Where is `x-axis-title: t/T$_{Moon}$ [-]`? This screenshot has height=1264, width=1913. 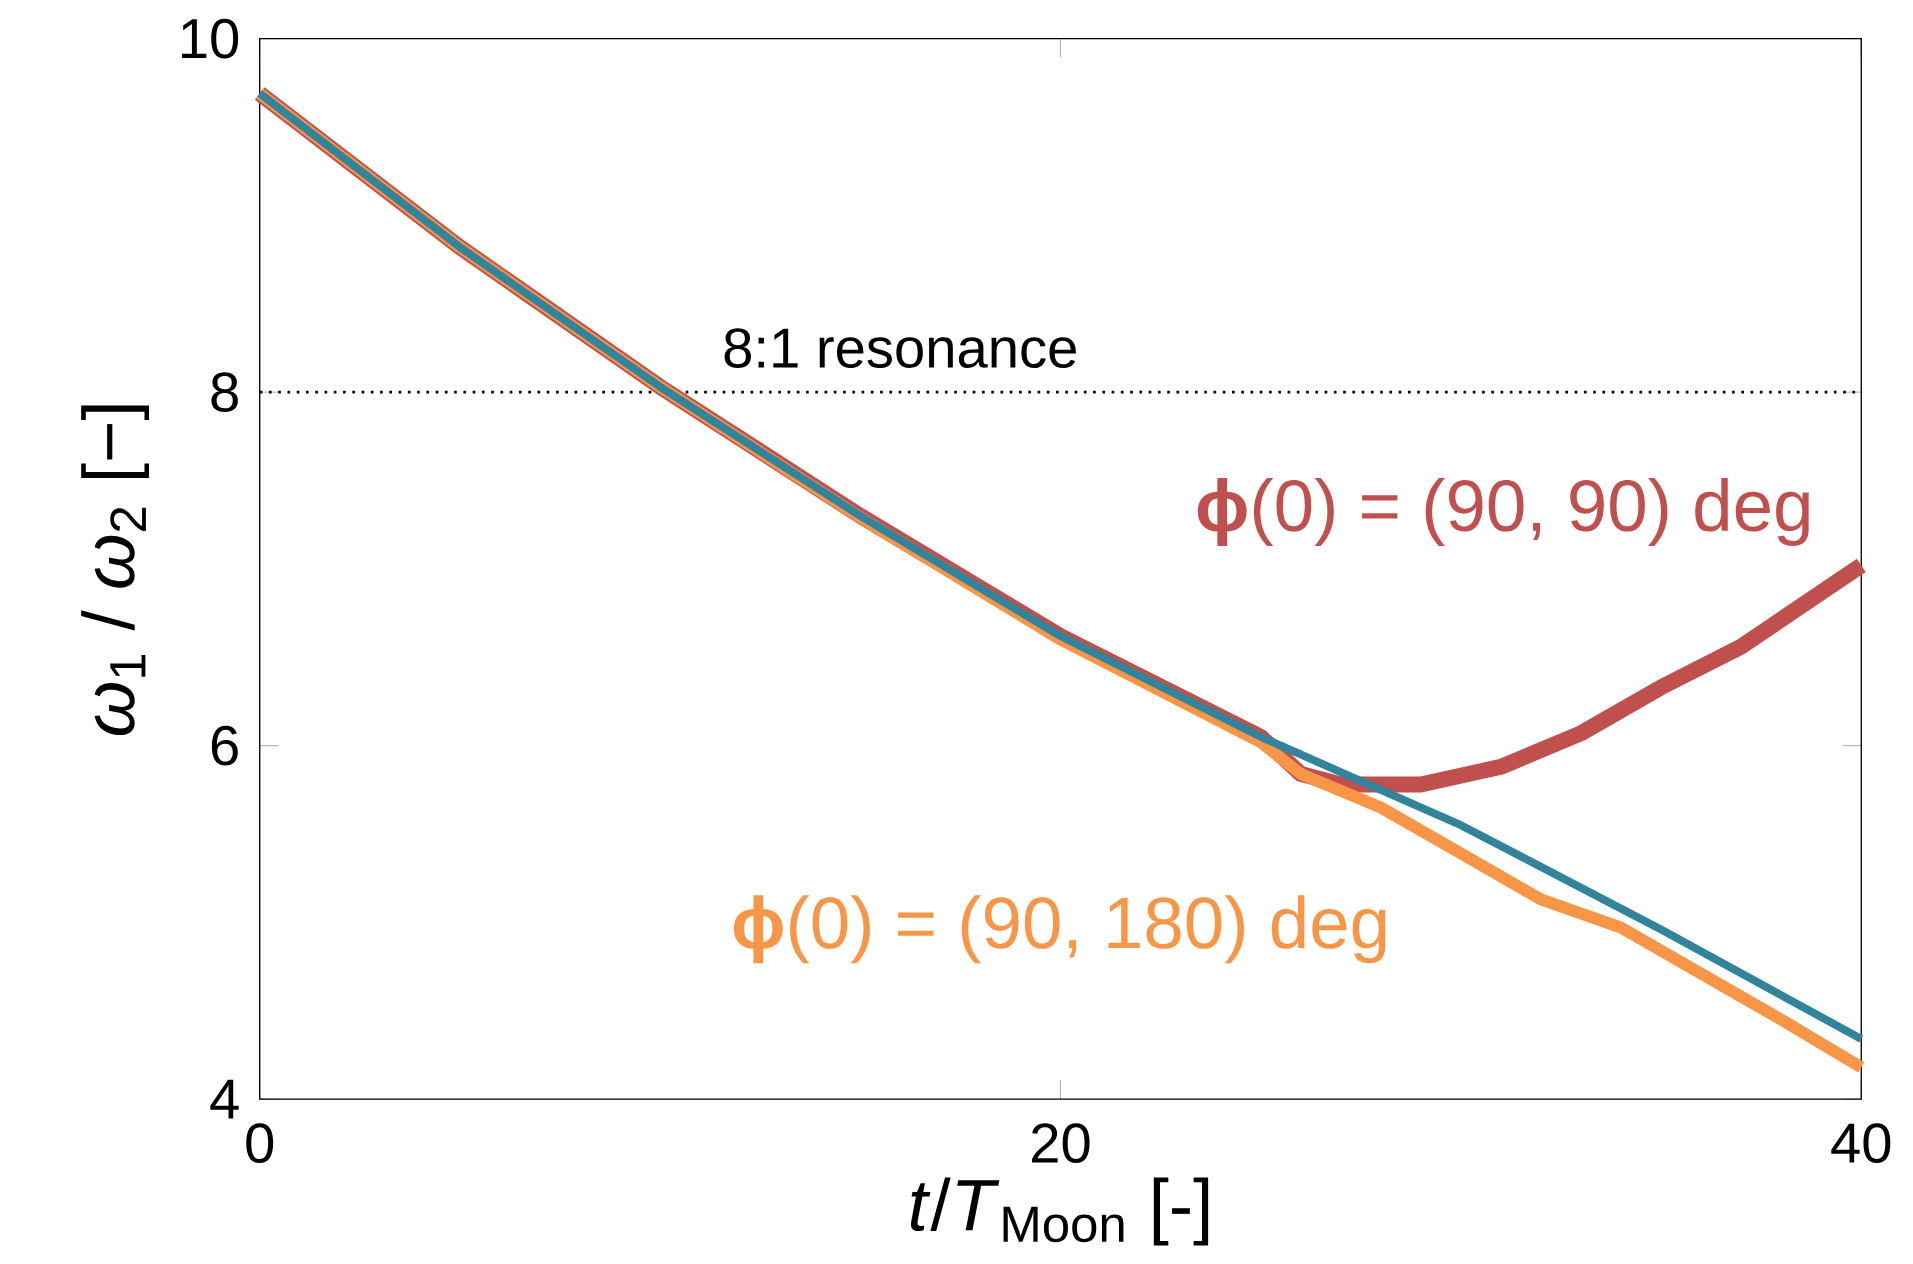 x-axis-title: t/T$_{Moon}$ [-] is located at coordinates (1060, 1211).